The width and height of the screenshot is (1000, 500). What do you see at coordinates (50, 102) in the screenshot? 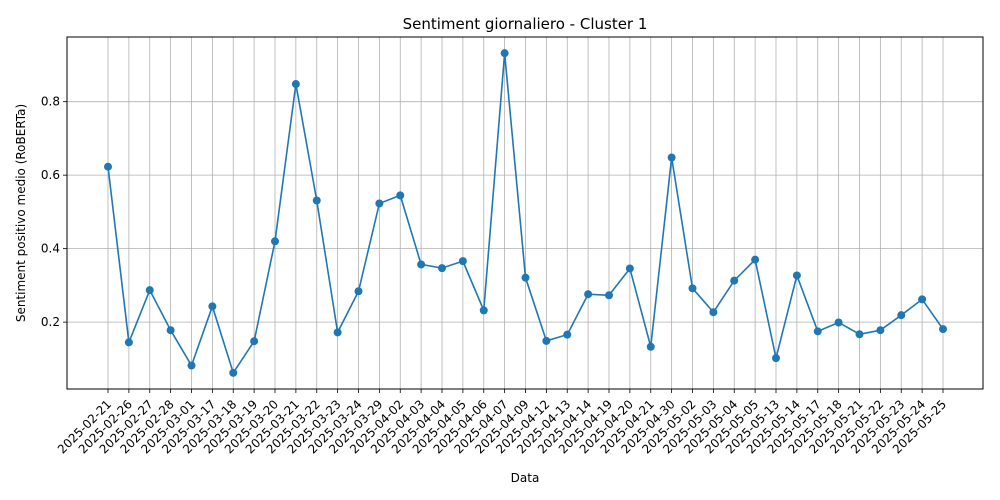
I see `y-tick-label: 0.8` at bounding box center [50, 102].